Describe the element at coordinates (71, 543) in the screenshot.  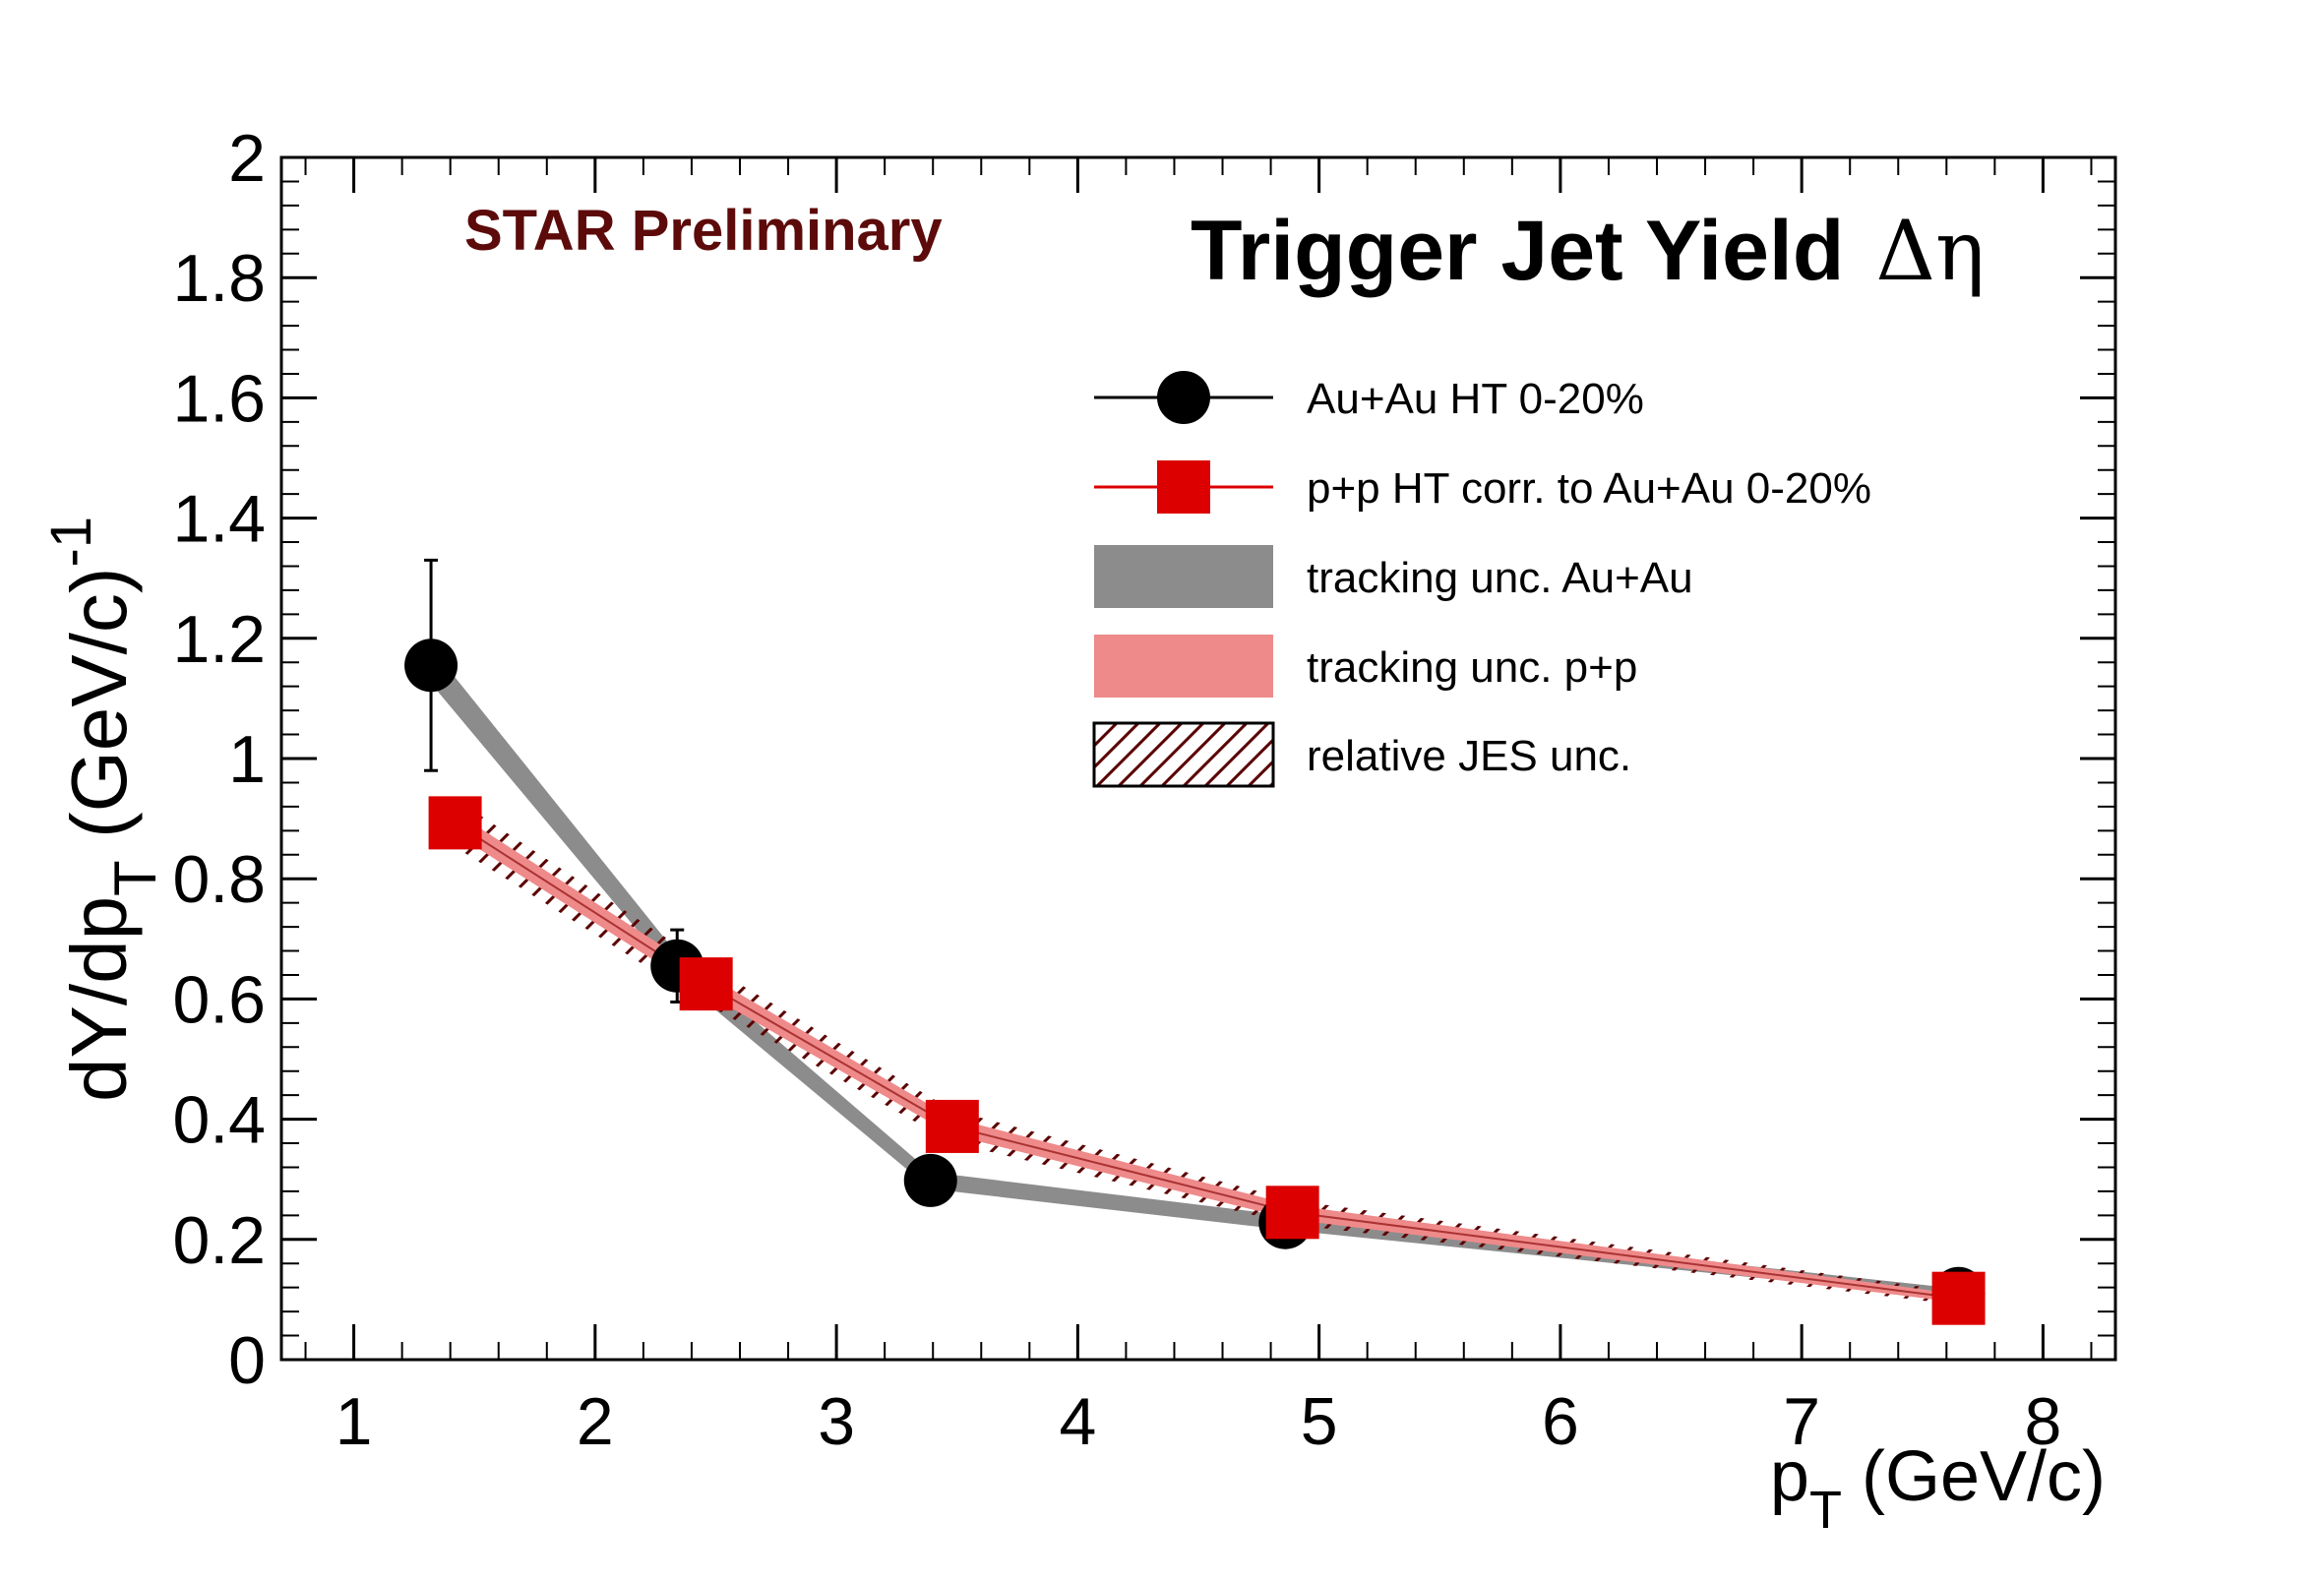
I see `y-axis-title-sup: -1` at that location.